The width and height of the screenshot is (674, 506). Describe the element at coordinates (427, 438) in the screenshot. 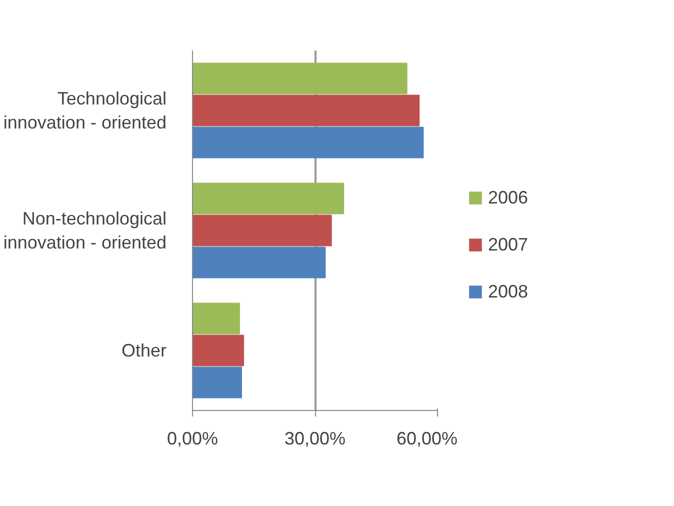

I see `x-tick-label: 60,00%` at that location.